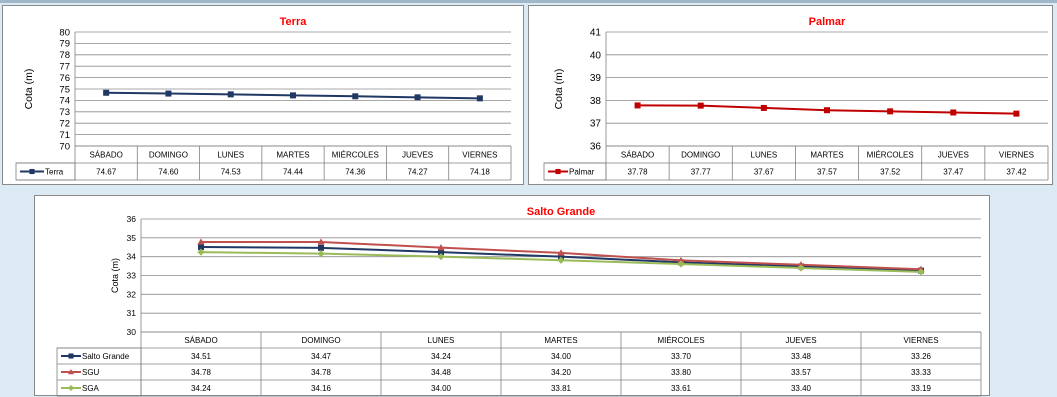  What do you see at coordinates (480, 171) in the screenshot?
I see `data-table-value: 74.18` at bounding box center [480, 171].